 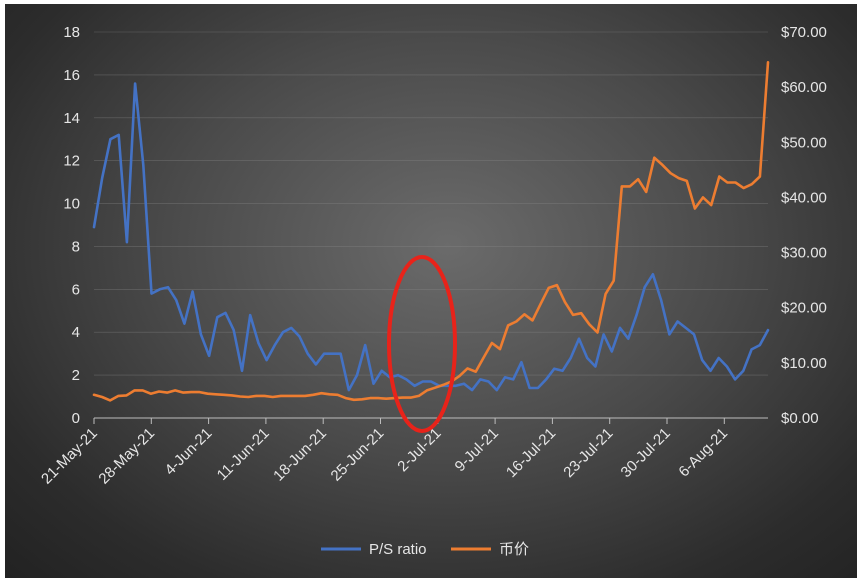 What do you see at coordinates (76, 289) in the screenshot?
I see `left-tick-label: 6` at bounding box center [76, 289].